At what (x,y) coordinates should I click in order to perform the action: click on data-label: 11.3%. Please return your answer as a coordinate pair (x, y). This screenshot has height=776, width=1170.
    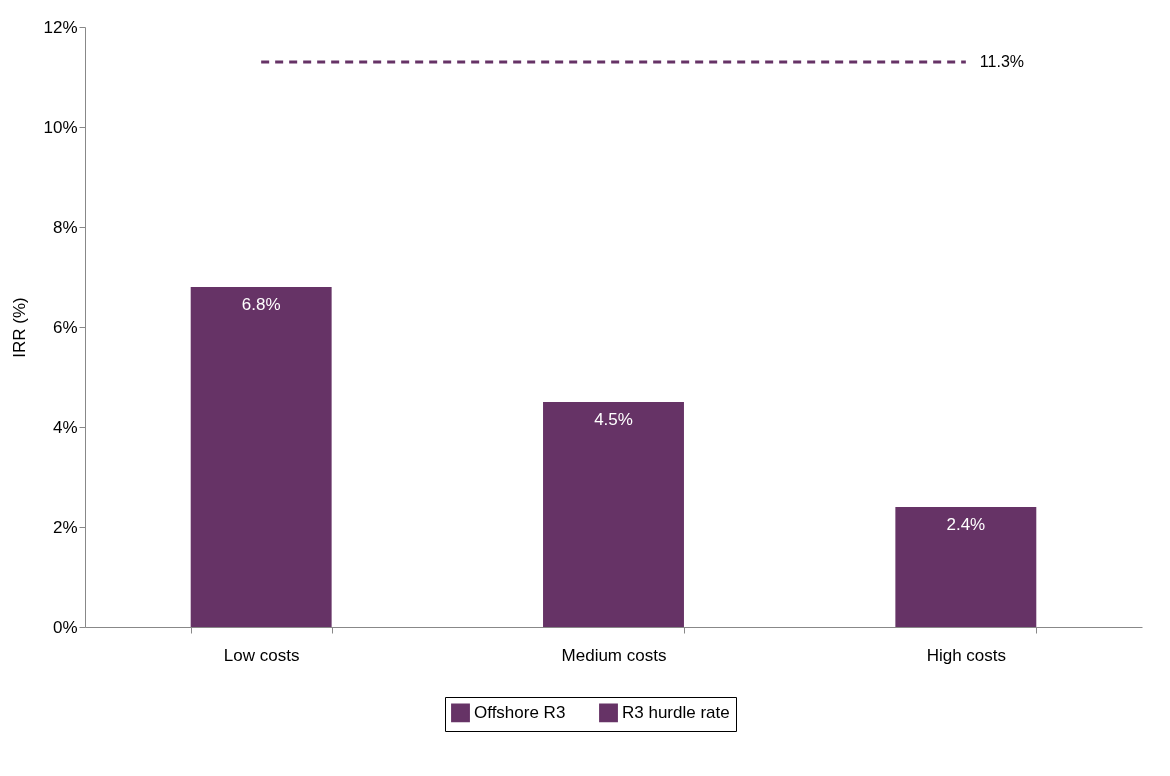
    Looking at the image, I should click on (1002, 61).